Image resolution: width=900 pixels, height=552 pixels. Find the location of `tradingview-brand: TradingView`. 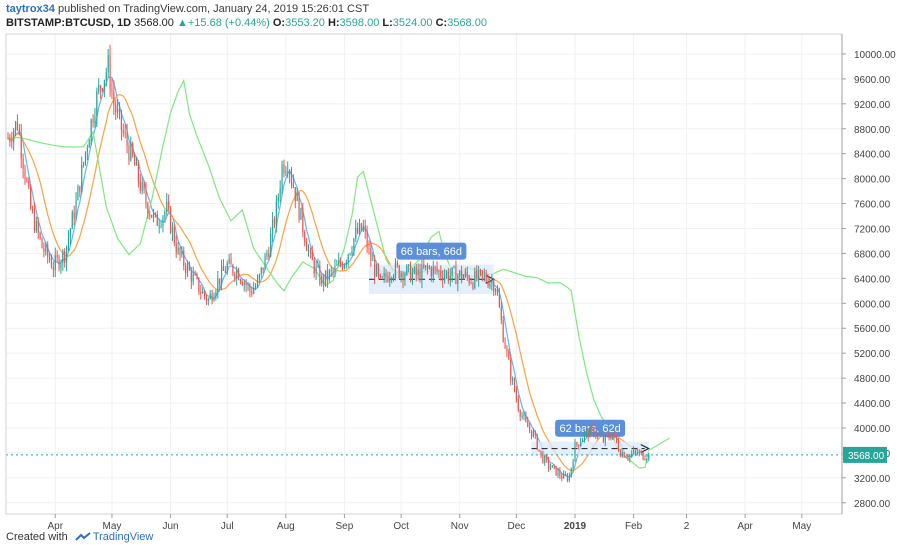

tradingview-brand: TradingView is located at coordinates (123, 537).